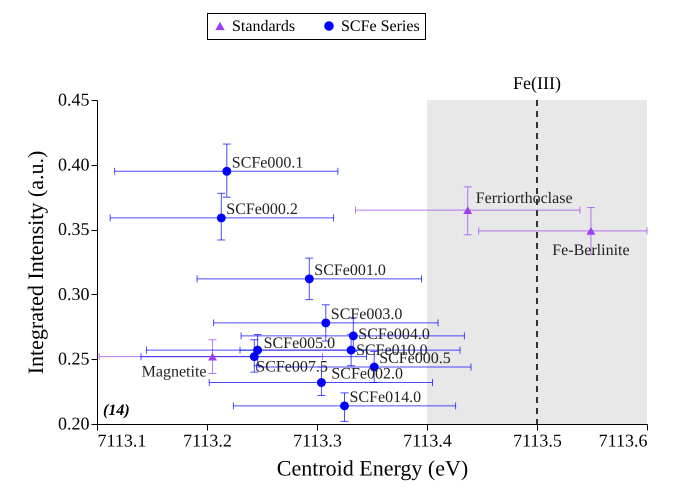  Describe the element at coordinates (74, 229) in the screenshot. I see `y-tick-label: 0.35` at that location.